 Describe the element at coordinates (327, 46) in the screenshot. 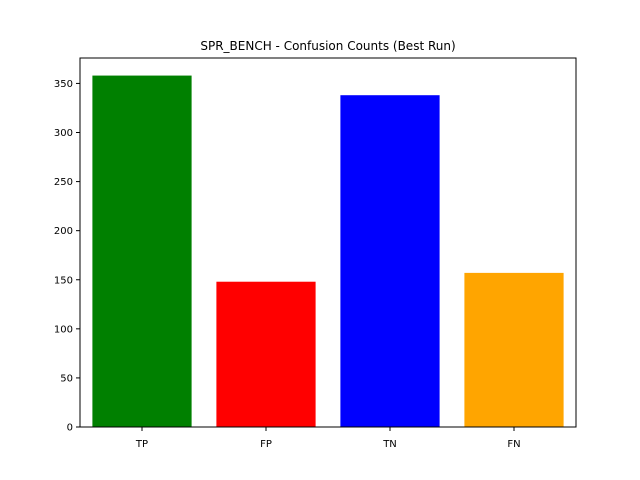

I see `chart-title: SPR_BENCH - Confusion Counts (Best Run)` at that location.